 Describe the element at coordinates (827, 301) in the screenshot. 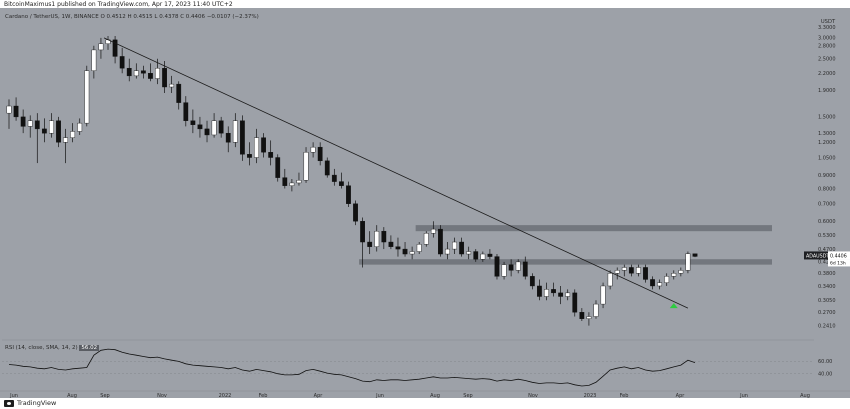

I see `price-tick-label: 0.3050` at that location.